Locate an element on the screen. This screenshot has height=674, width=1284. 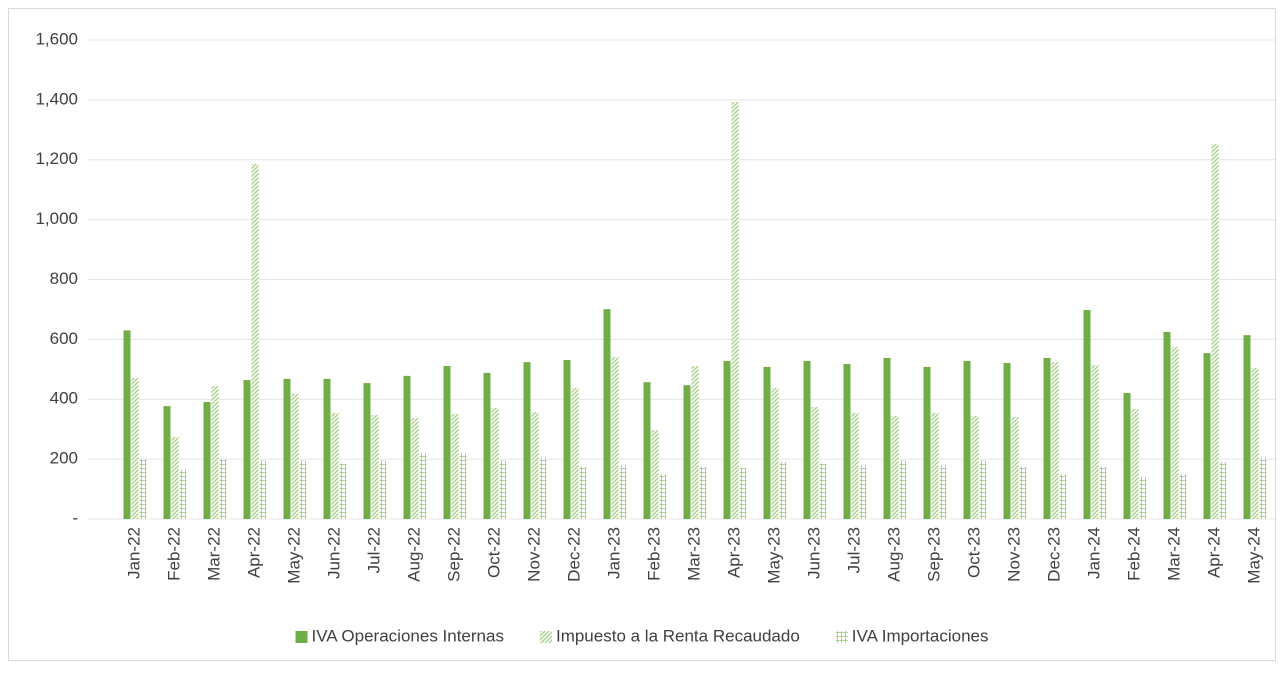
x-tick-label: Jul-22 is located at coordinates (373, 550).